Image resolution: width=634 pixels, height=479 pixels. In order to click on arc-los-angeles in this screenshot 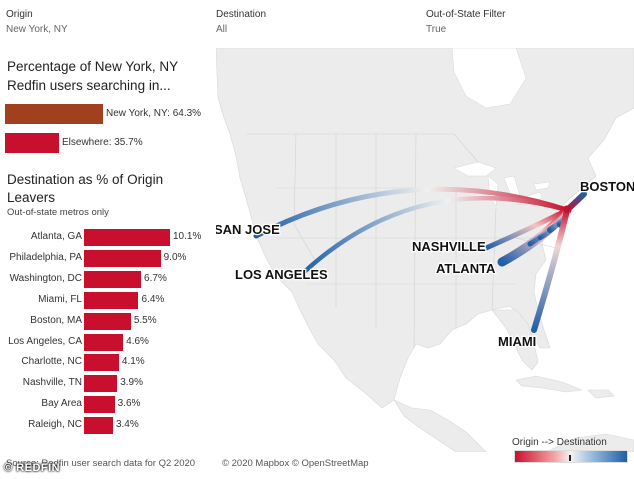, I will do `click(434, 236)`.